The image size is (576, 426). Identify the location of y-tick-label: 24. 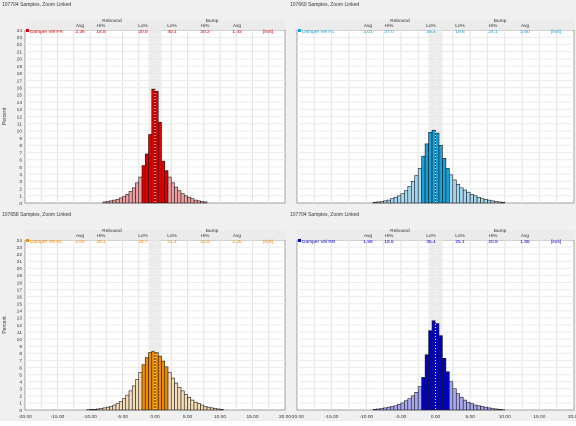
(20, 241).